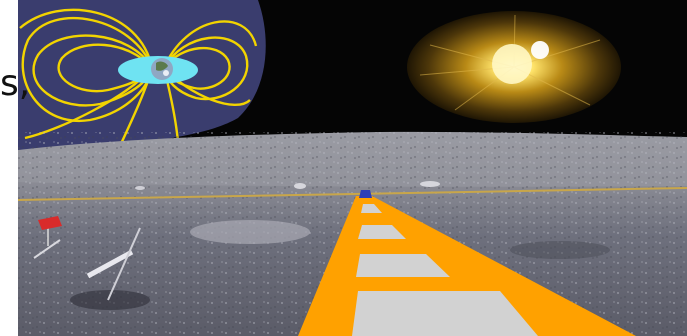 The image size is (687, 336). I want to click on earth-icon, so click(162, 69).